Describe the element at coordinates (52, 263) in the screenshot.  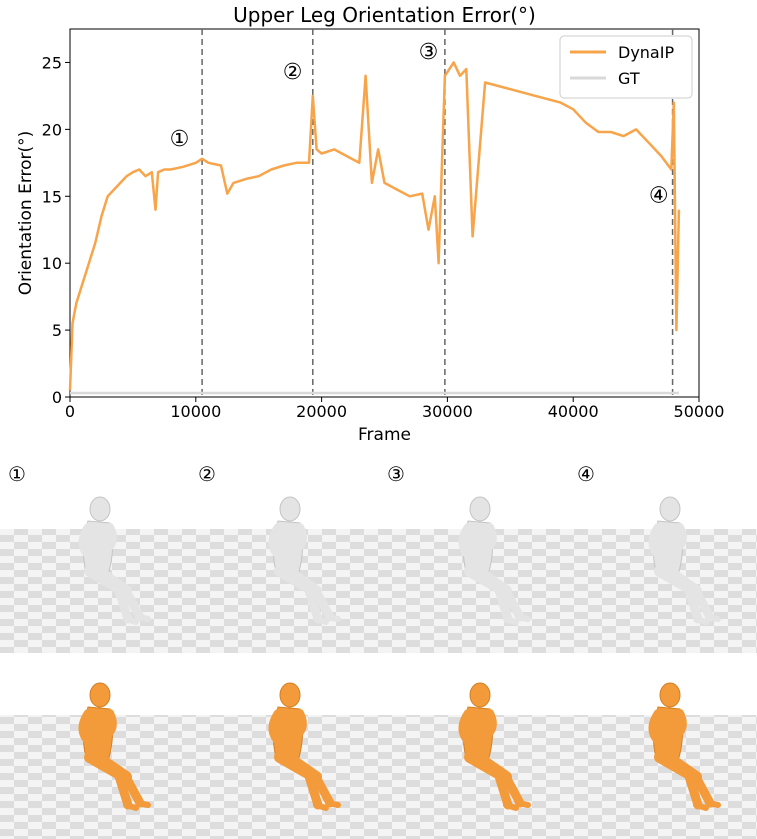
I see `y-tick-label-2: 10` at that location.